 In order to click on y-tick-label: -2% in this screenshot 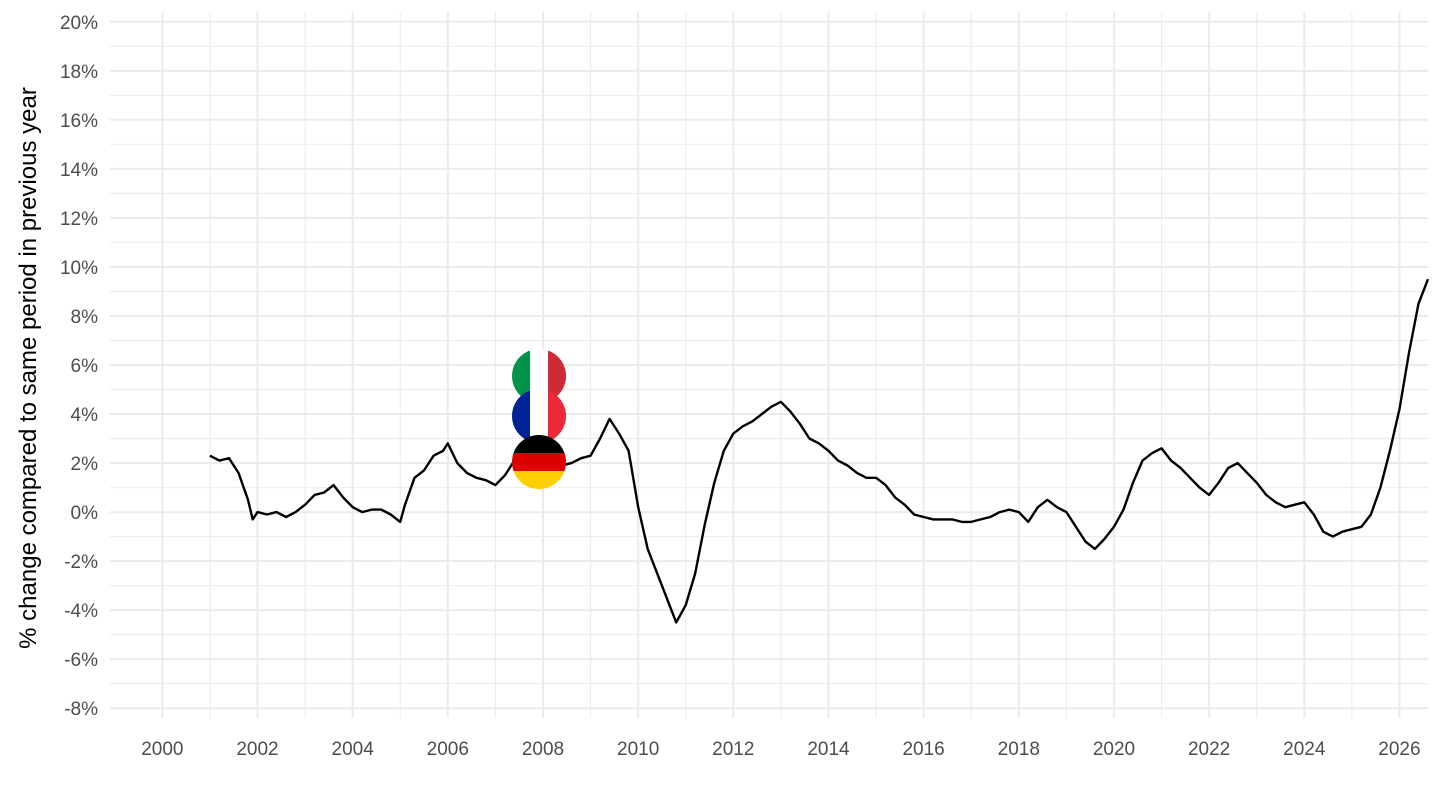, I will do `click(81, 562)`.